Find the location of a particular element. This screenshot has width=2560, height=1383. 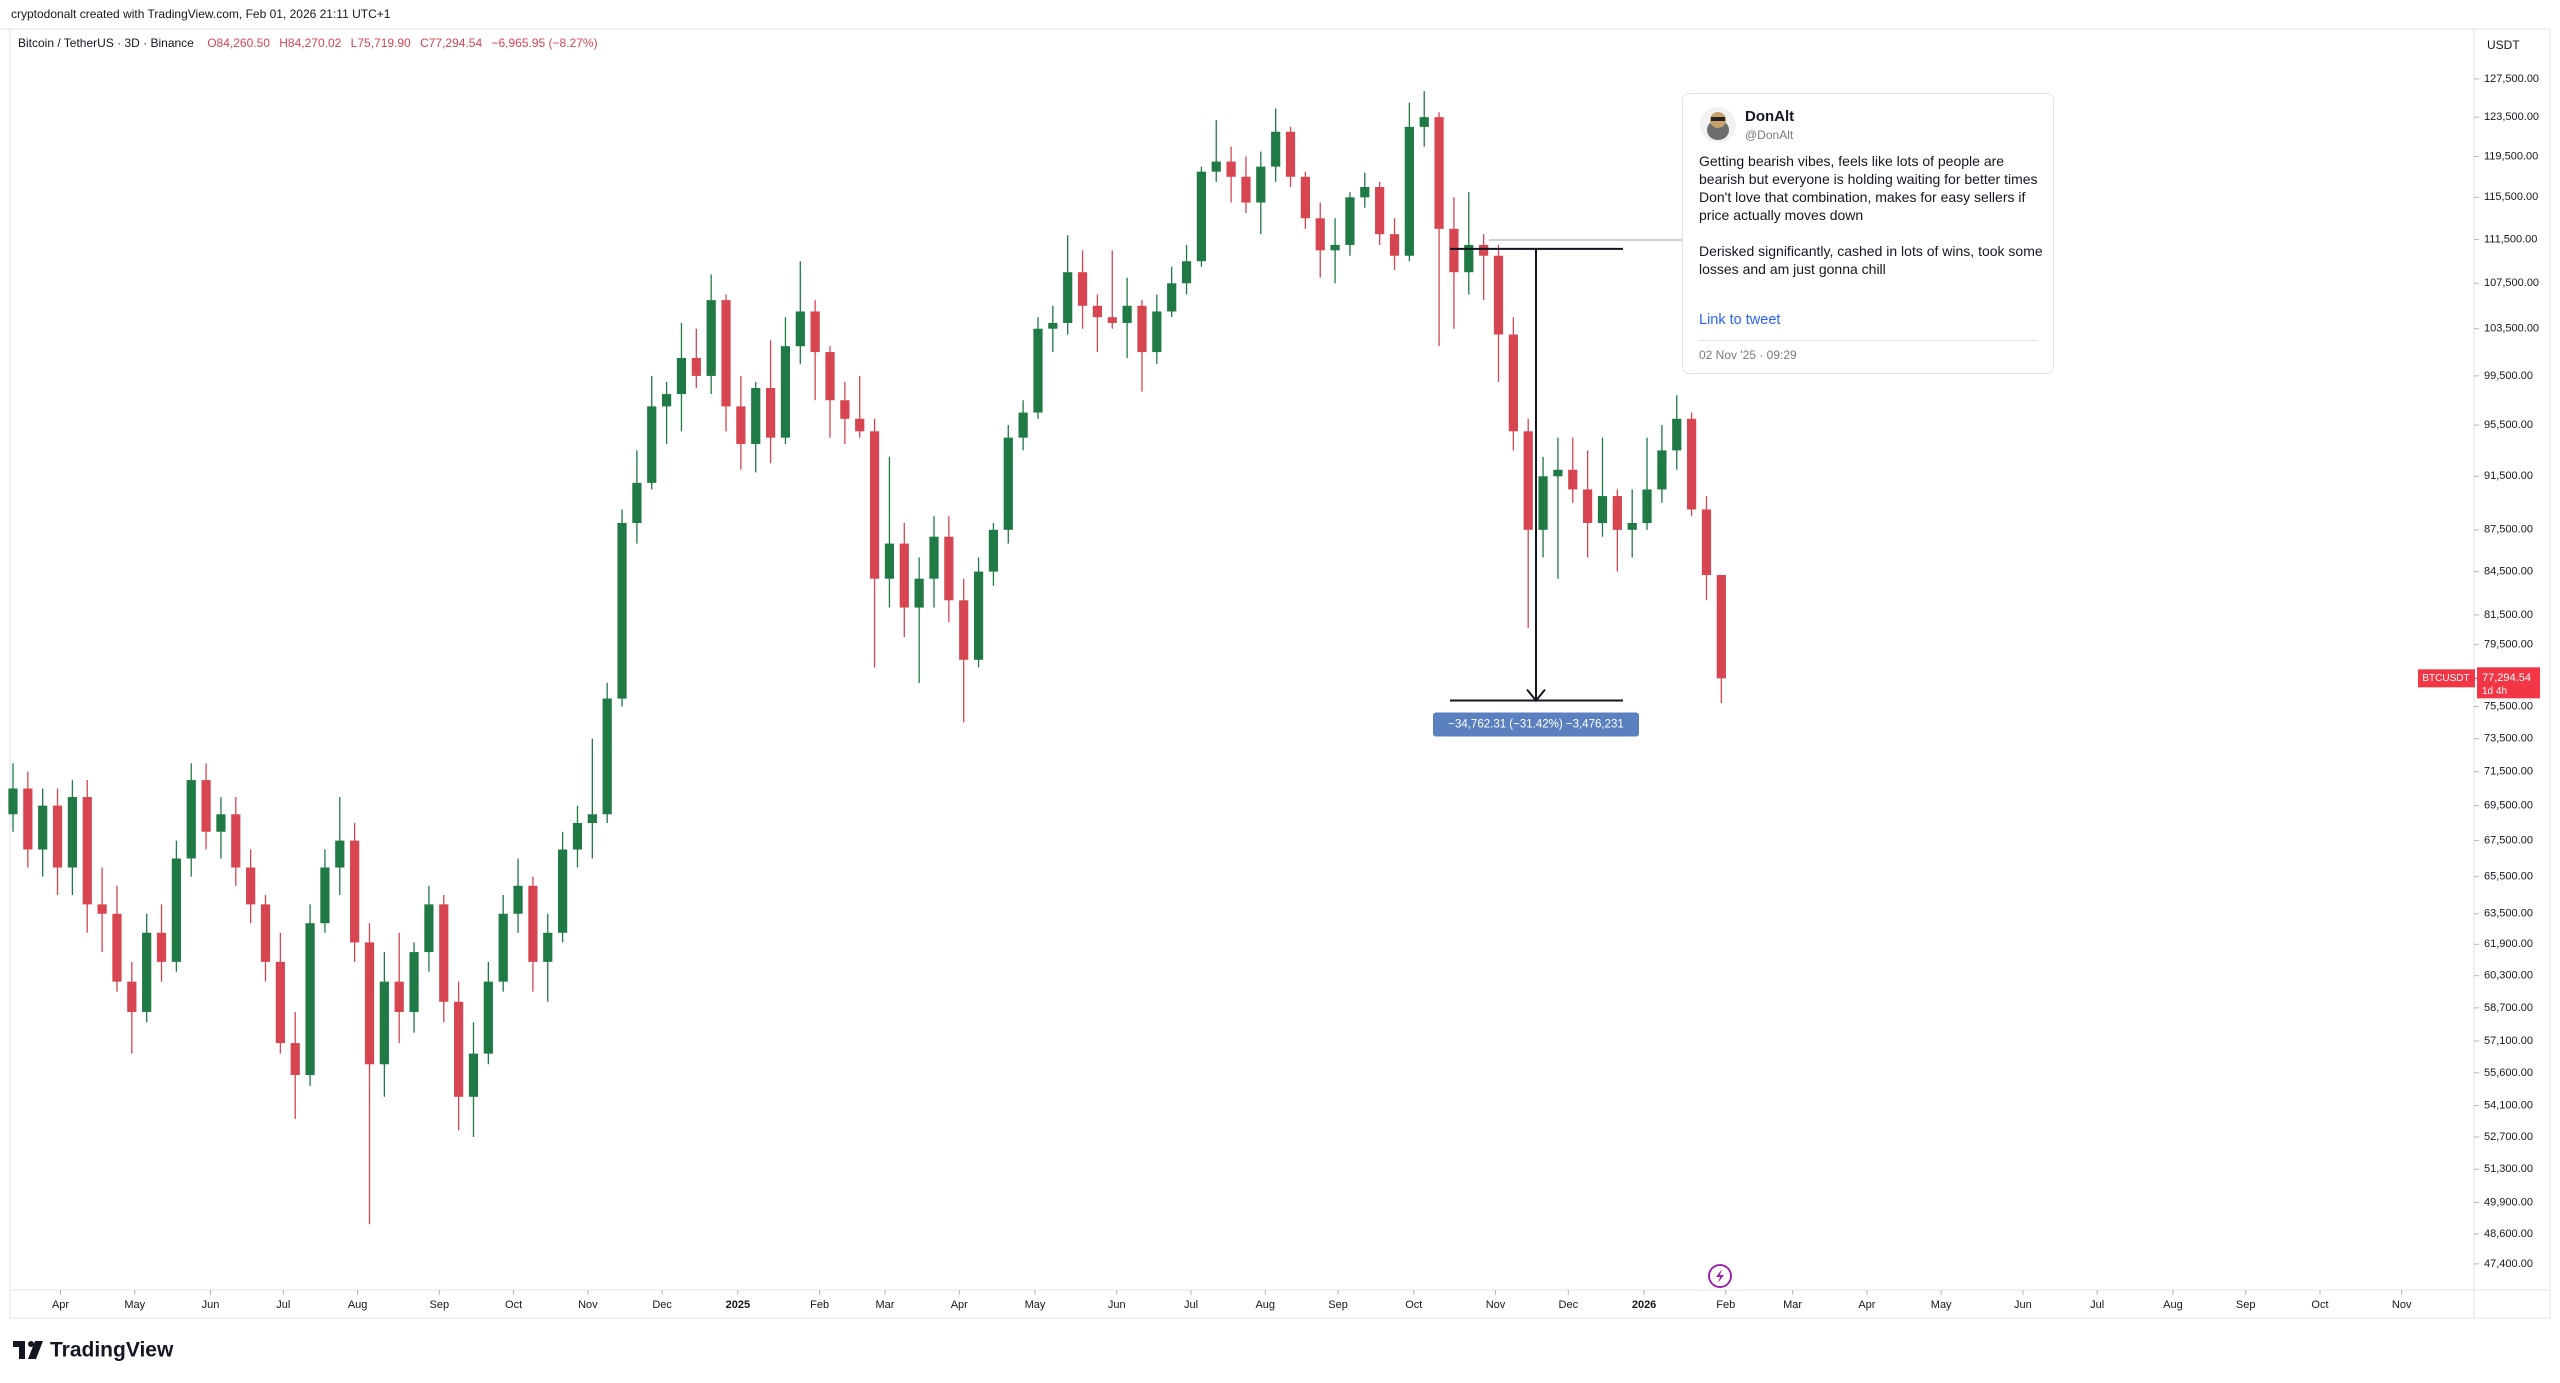

replay-icon is located at coordinates (1720, 1276).